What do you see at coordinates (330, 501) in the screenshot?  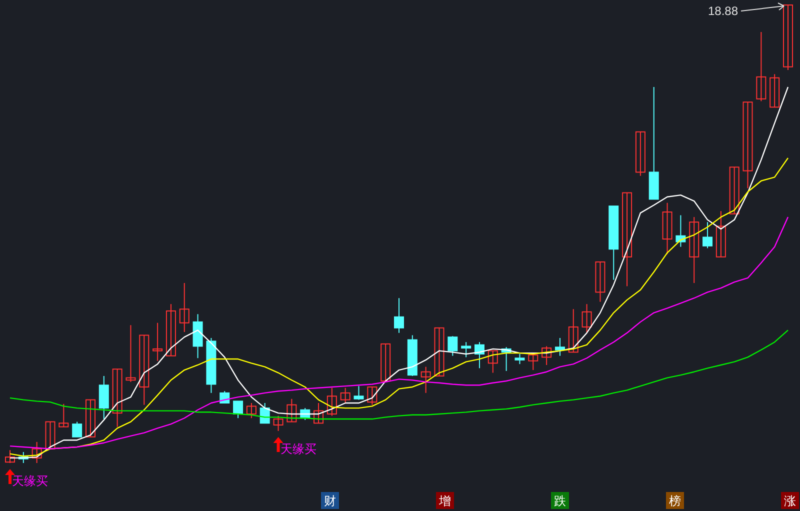 I see `text: 财` at bounding box center [330, 501].